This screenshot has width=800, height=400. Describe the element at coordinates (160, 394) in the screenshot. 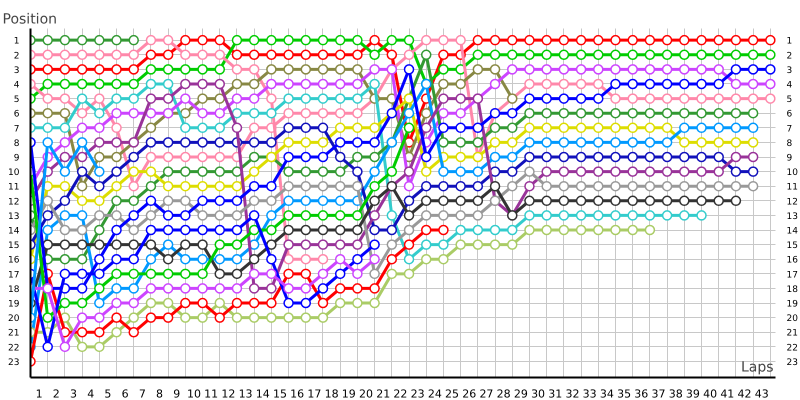

I see `x-tick-label: 8` at that location.